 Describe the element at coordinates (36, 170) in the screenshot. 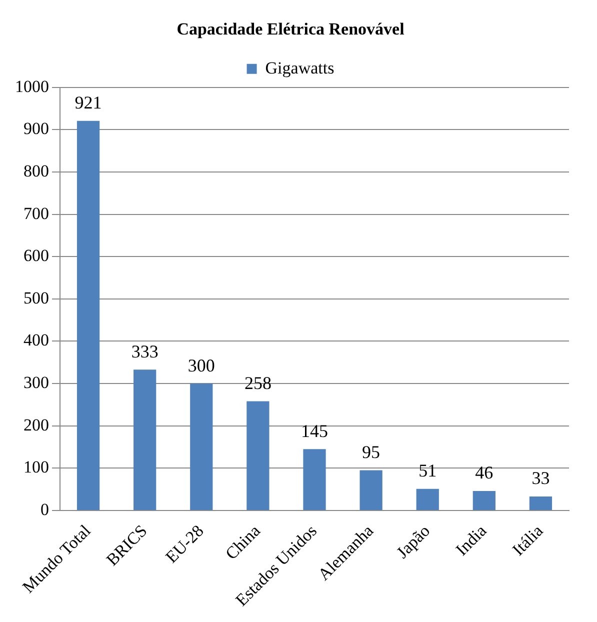

I see `y-tick-label: 800` at that location.